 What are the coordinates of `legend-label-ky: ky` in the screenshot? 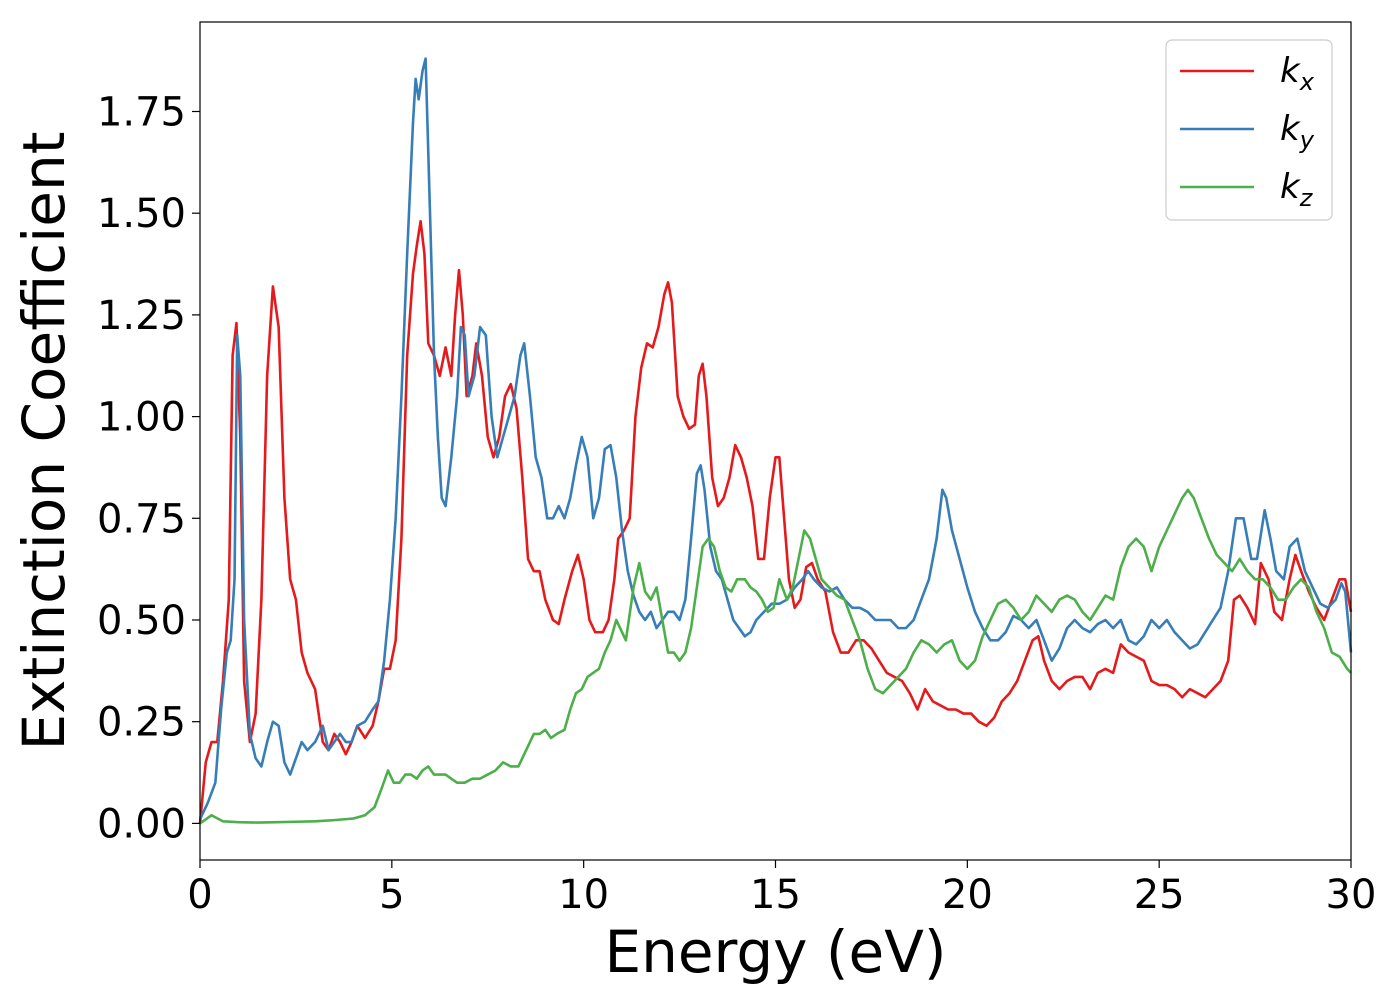 It's located at (1297, 131).